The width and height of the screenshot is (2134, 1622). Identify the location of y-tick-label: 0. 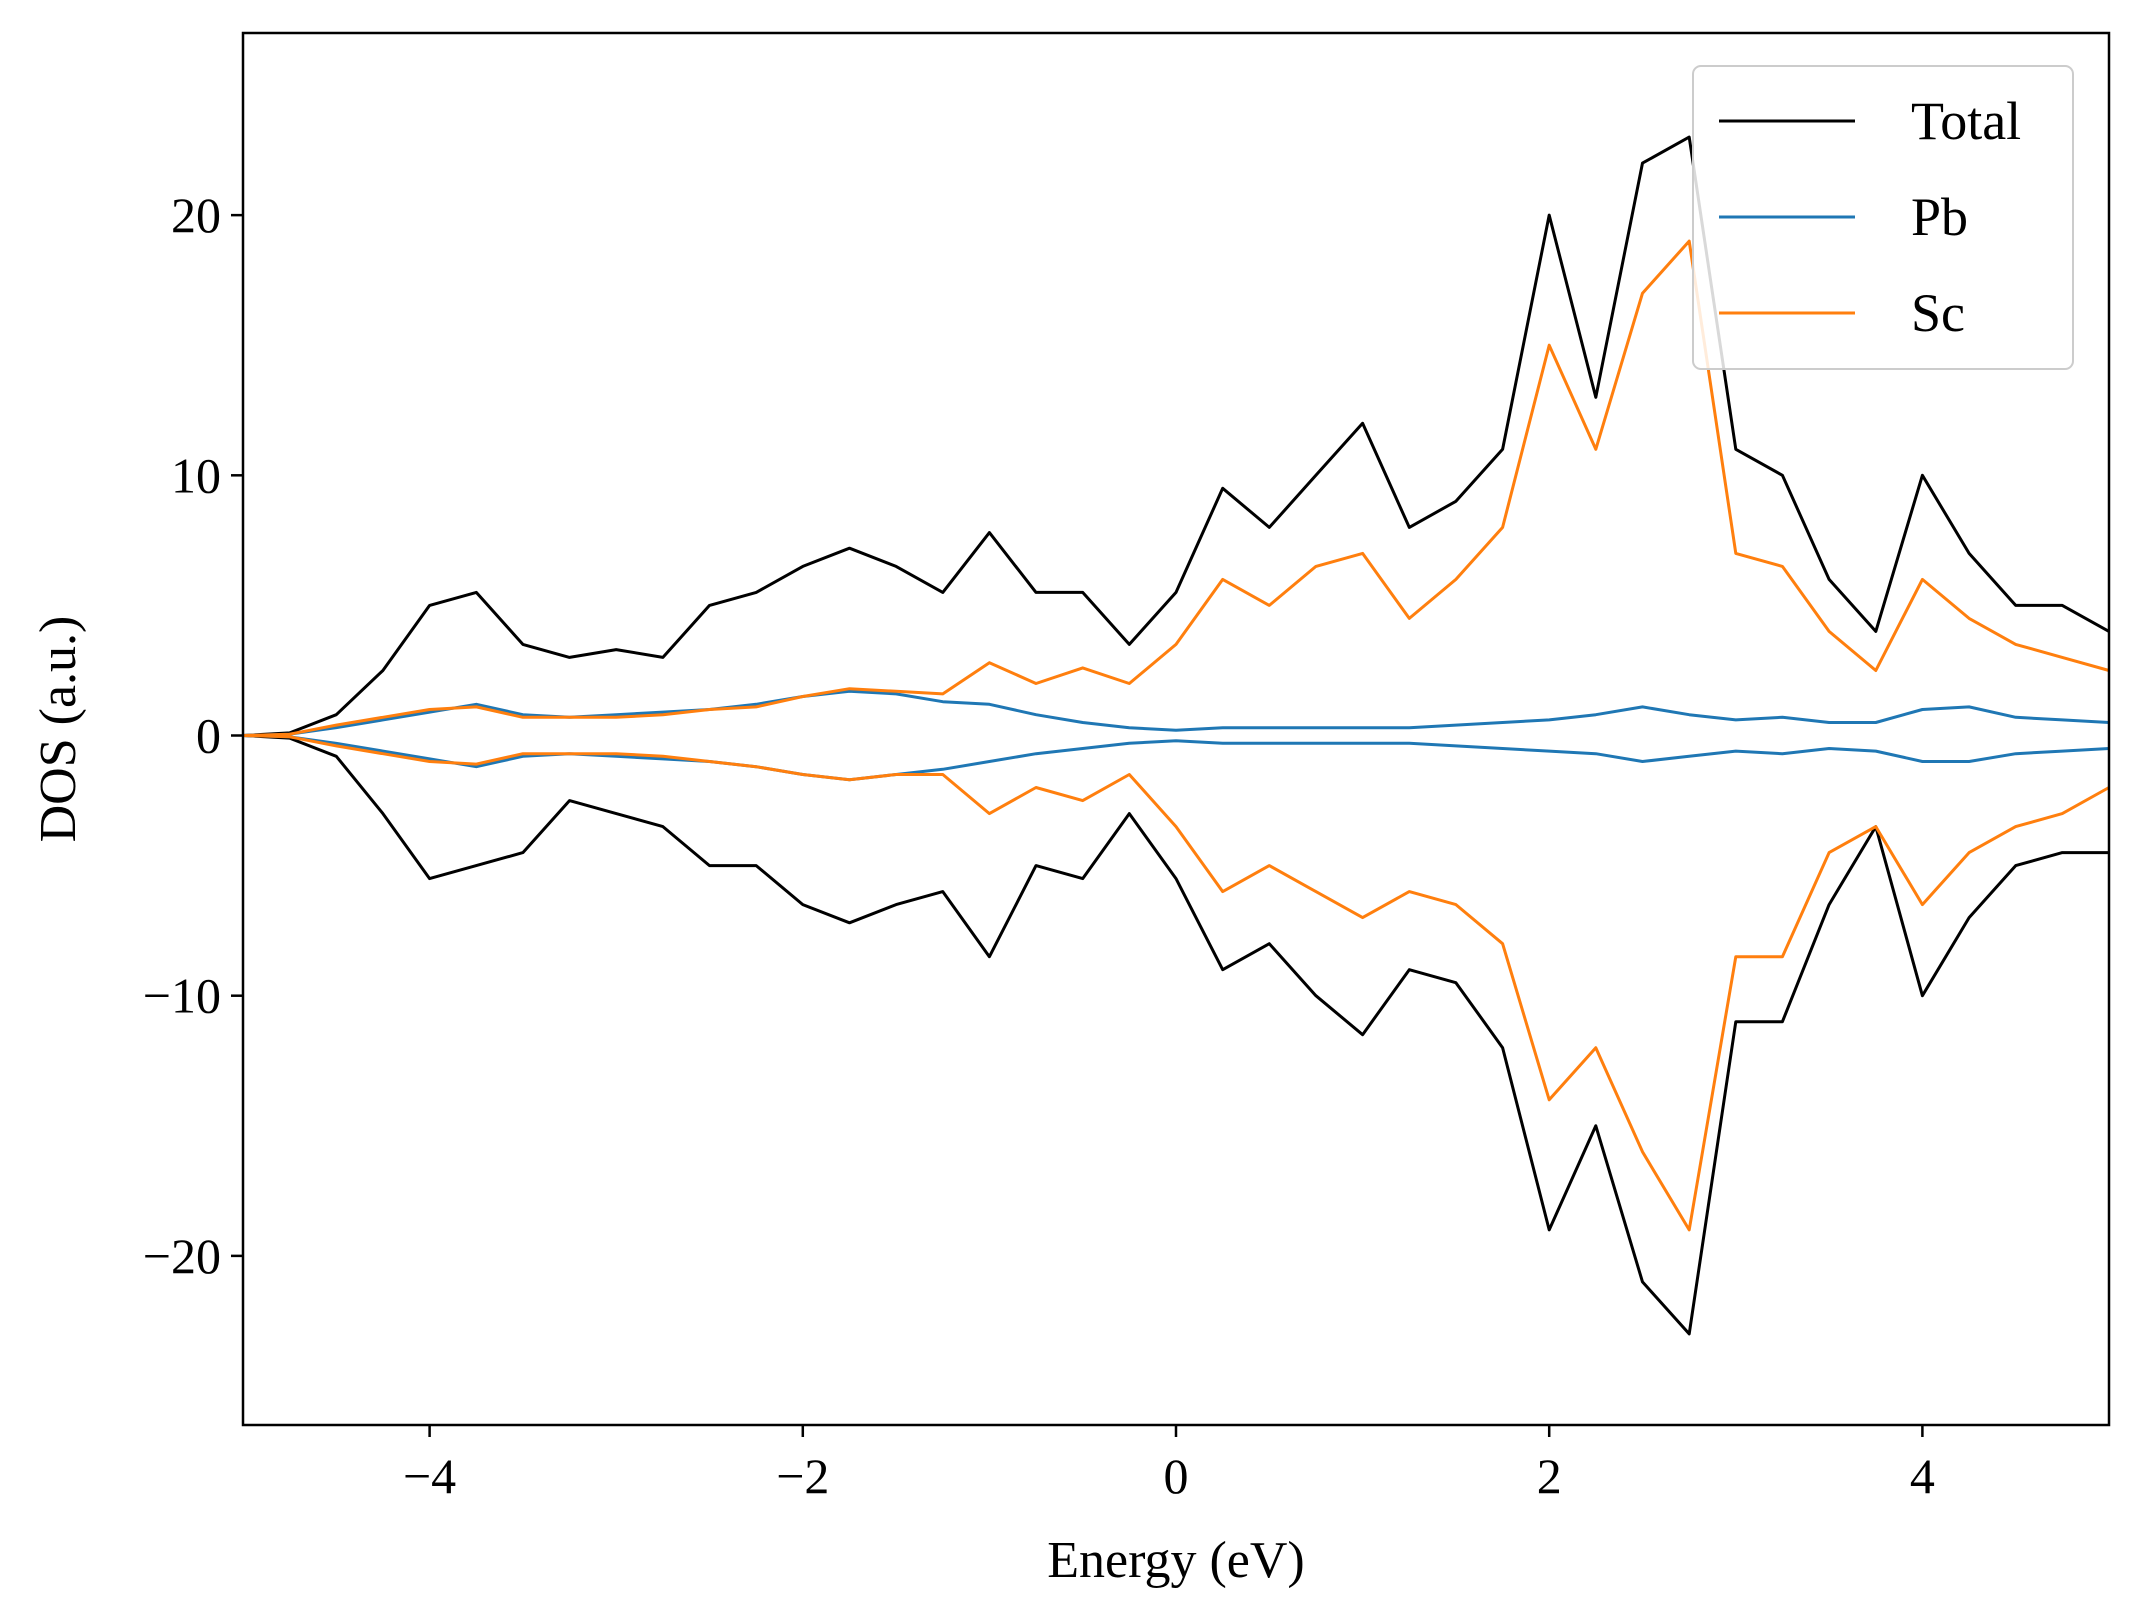
(208, 736).